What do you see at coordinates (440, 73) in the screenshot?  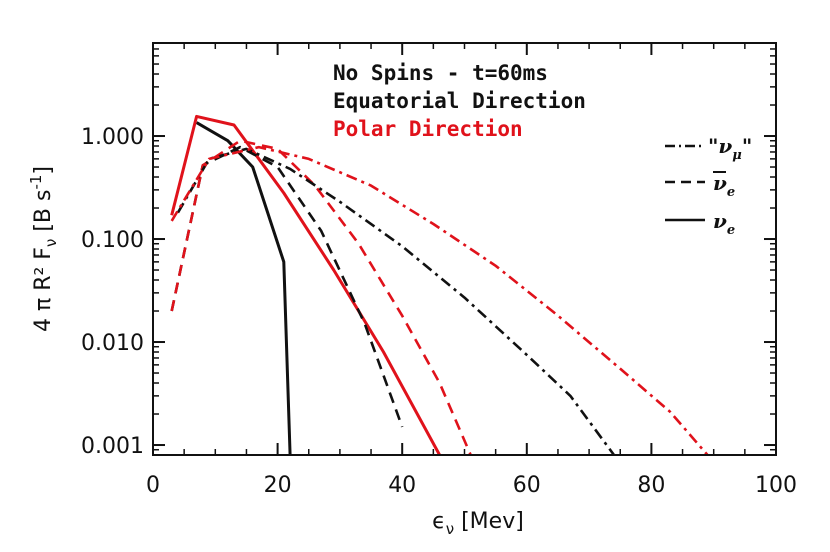 I see `annotation-title: No Spins - t=60ms` at bounding box center [440, 73].